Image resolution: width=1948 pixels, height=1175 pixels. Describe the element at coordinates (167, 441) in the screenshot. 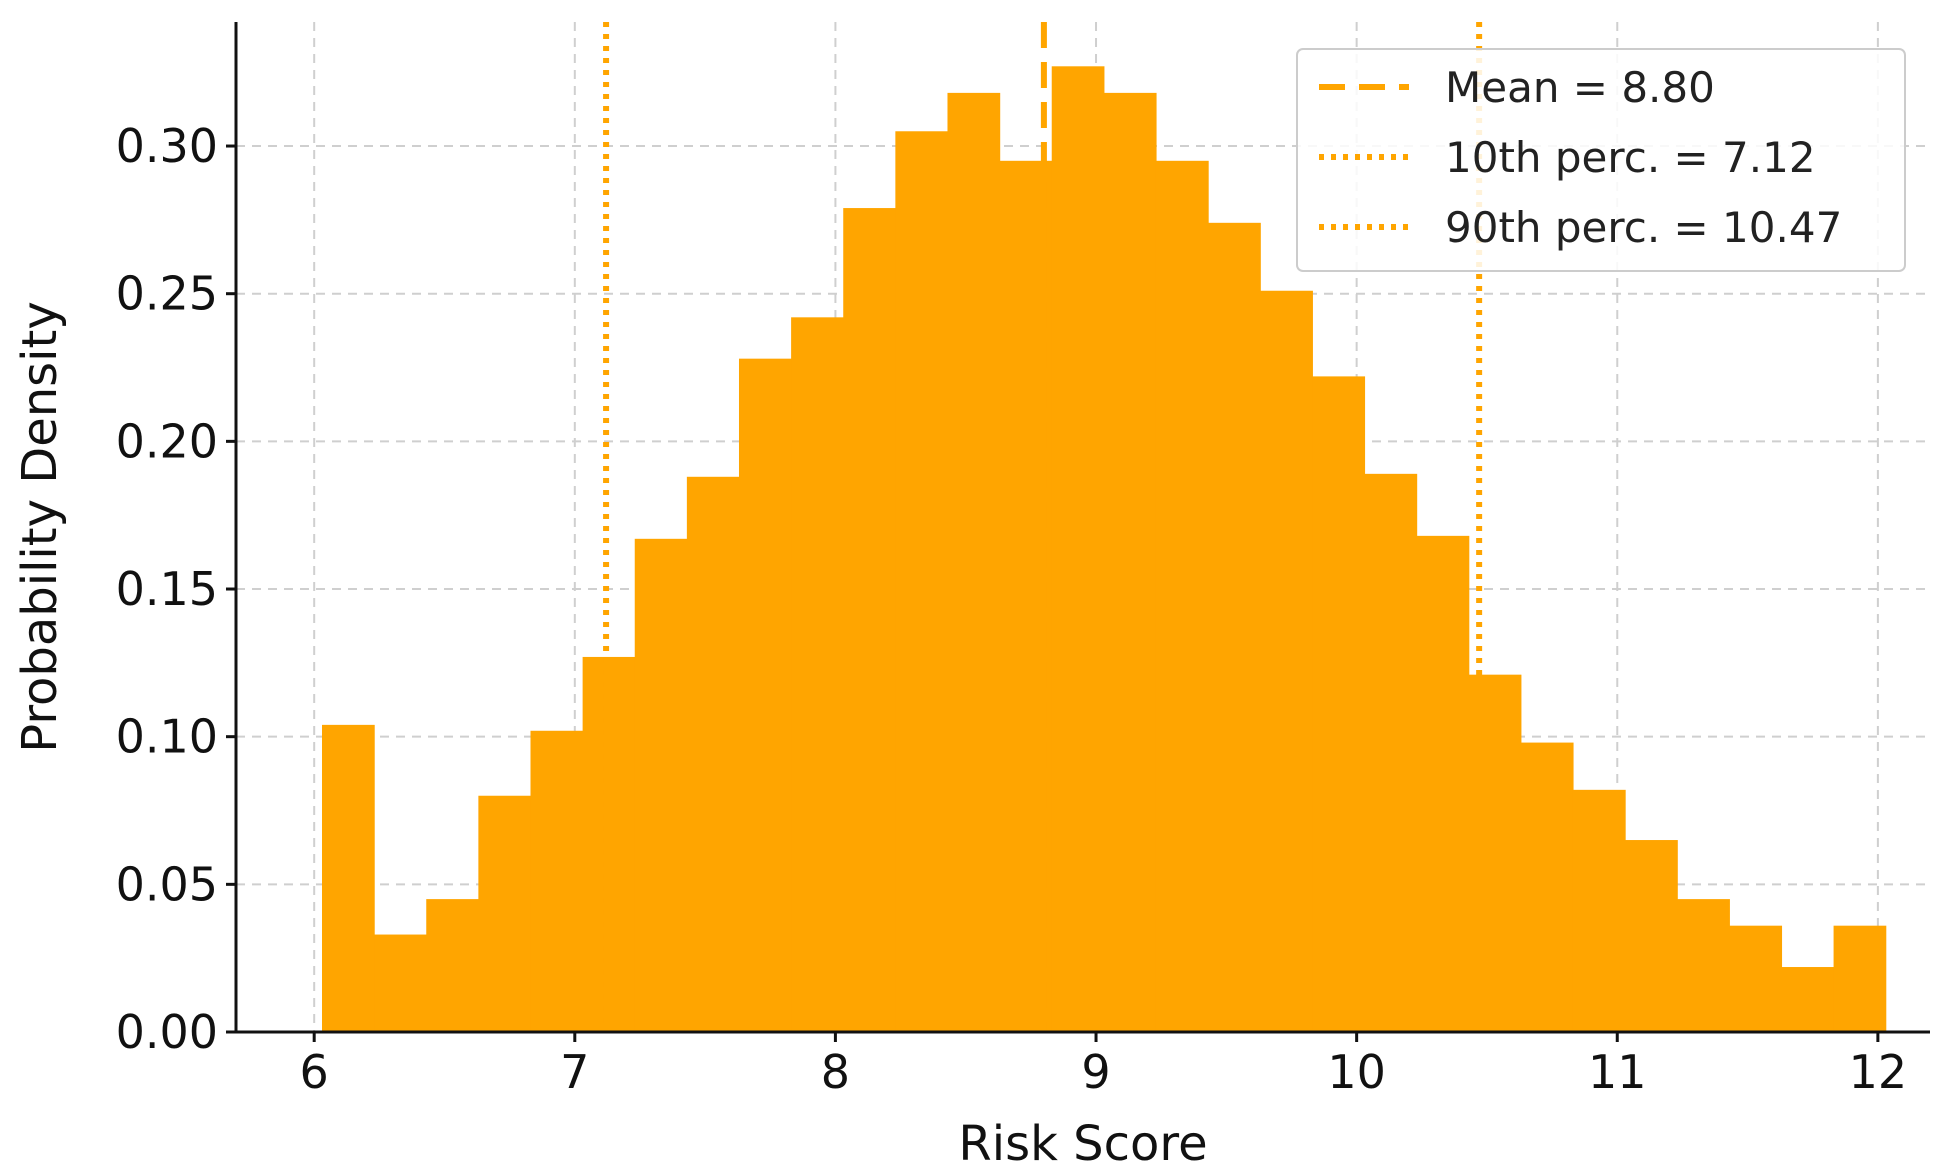

I see `y-tick-label: 0.20` at that location.